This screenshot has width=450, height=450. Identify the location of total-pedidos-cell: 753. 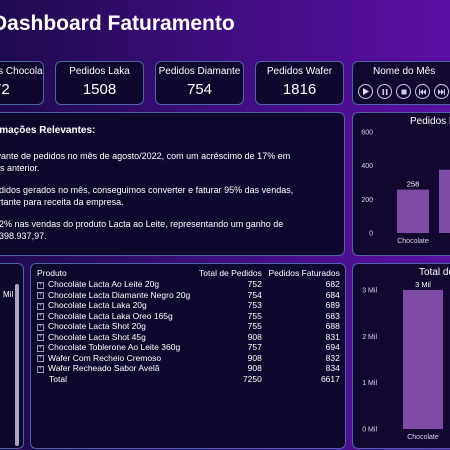
(254, 305).